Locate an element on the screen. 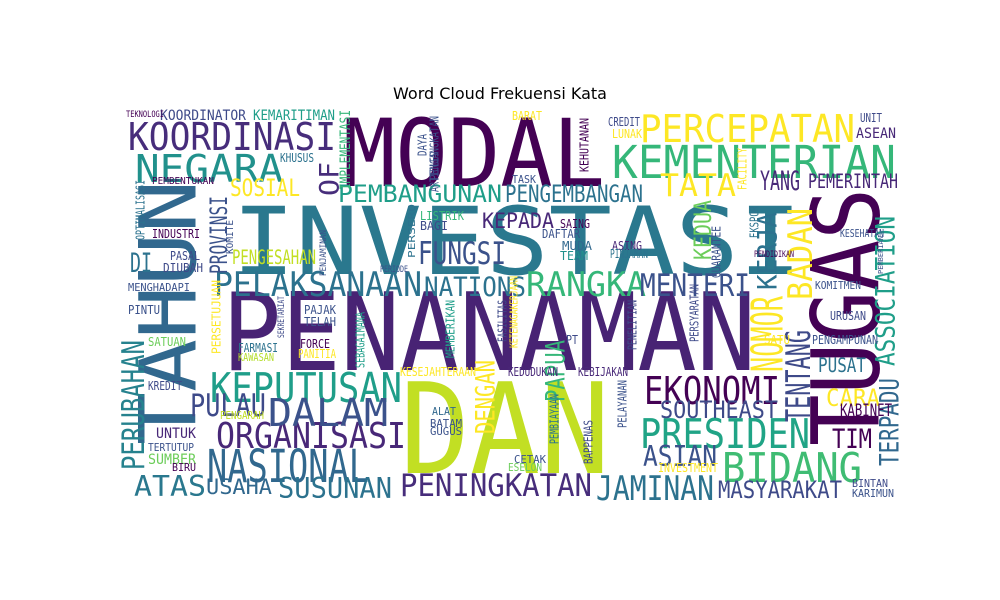 This screenshot has width=1000, height=600. word-investment: INVESTMENT is located at coordinates (688, 468).